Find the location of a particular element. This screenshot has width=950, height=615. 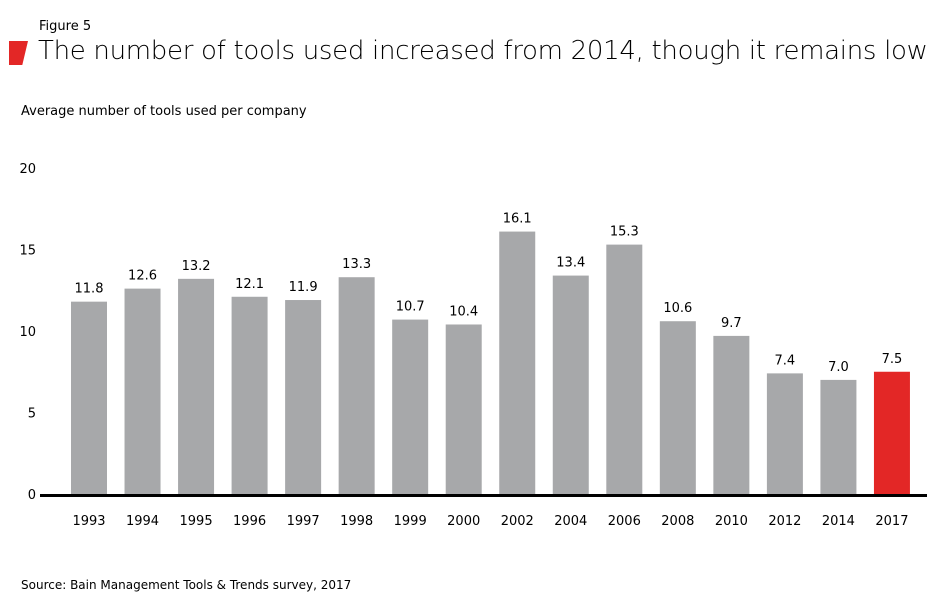

x-tick-label: 1995 is located at coordinates (196, 521).